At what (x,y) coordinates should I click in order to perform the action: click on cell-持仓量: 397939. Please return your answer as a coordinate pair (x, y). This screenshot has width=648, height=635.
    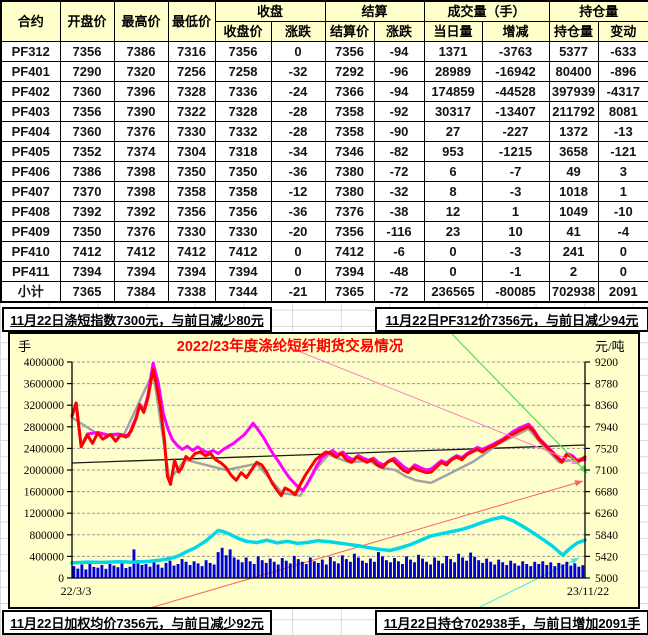
    Looking at the image, I should click on (573, 91).